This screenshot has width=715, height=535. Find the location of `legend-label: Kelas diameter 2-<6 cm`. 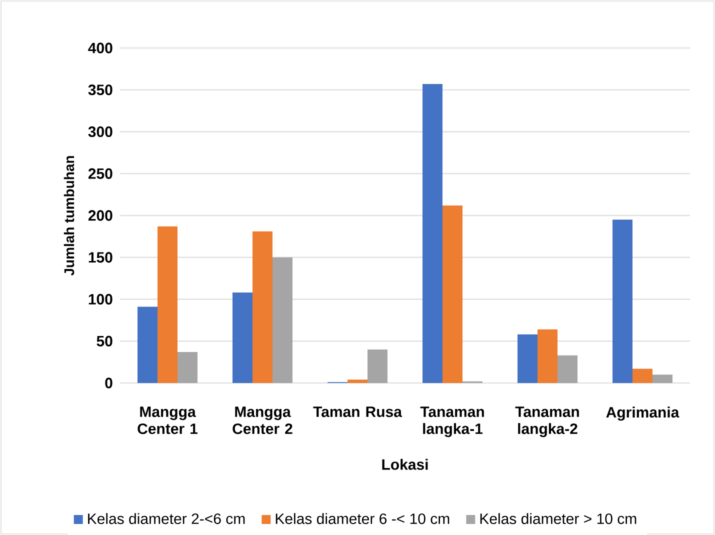

legend-label: Kelas diameter 2-<6 cm is located at coordinates (166, 518).